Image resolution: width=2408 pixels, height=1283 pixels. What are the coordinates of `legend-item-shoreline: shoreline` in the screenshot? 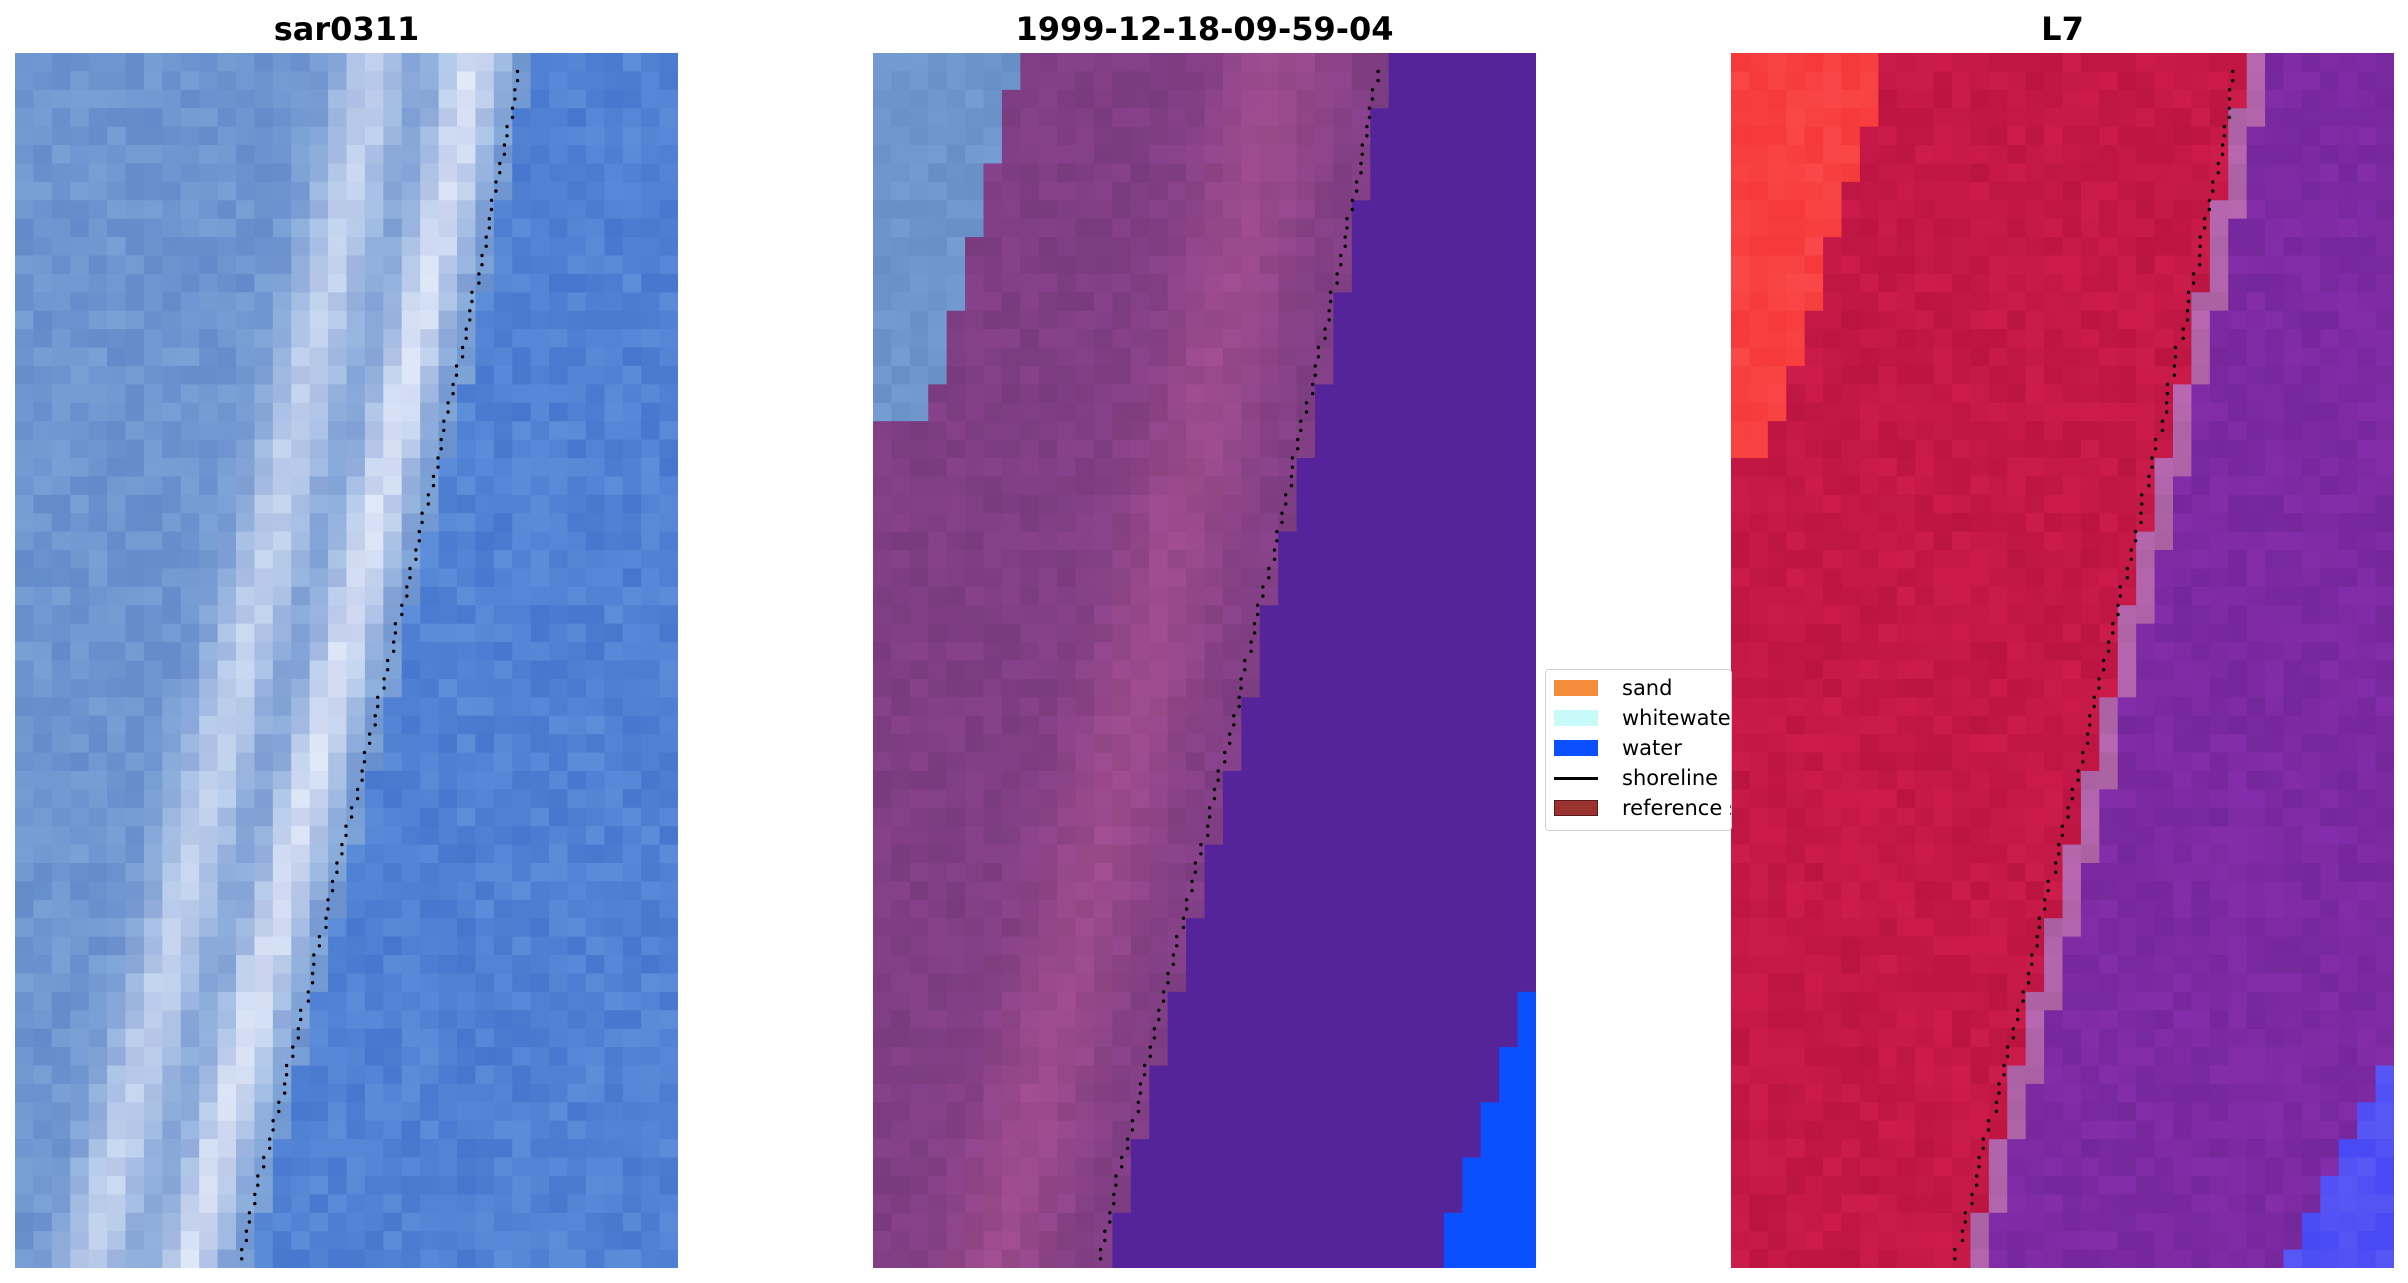 It's located at (1636, 778).